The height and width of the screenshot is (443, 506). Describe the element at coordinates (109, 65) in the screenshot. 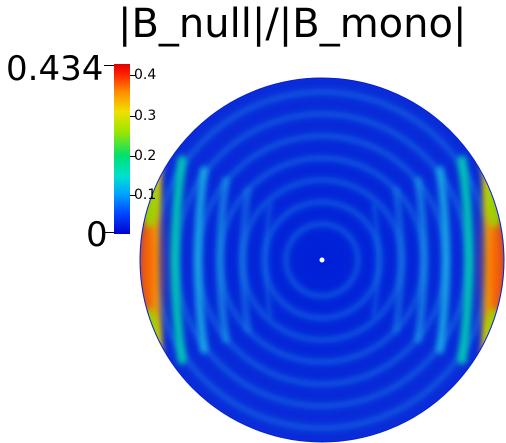

I see `colorbar-max-tick` at that location.